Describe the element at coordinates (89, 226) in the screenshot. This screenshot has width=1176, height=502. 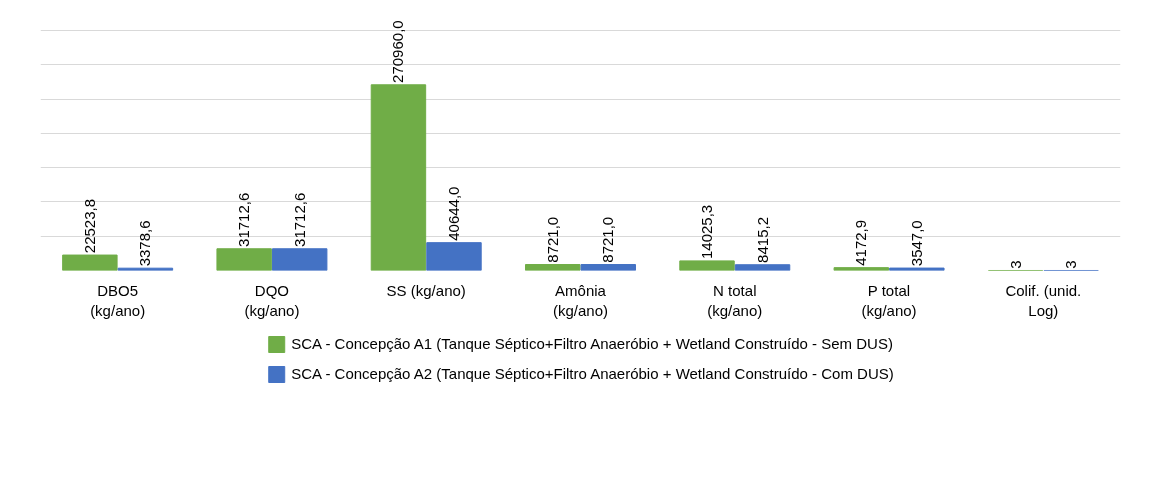
I see `data-label: 22523,8` at that location.